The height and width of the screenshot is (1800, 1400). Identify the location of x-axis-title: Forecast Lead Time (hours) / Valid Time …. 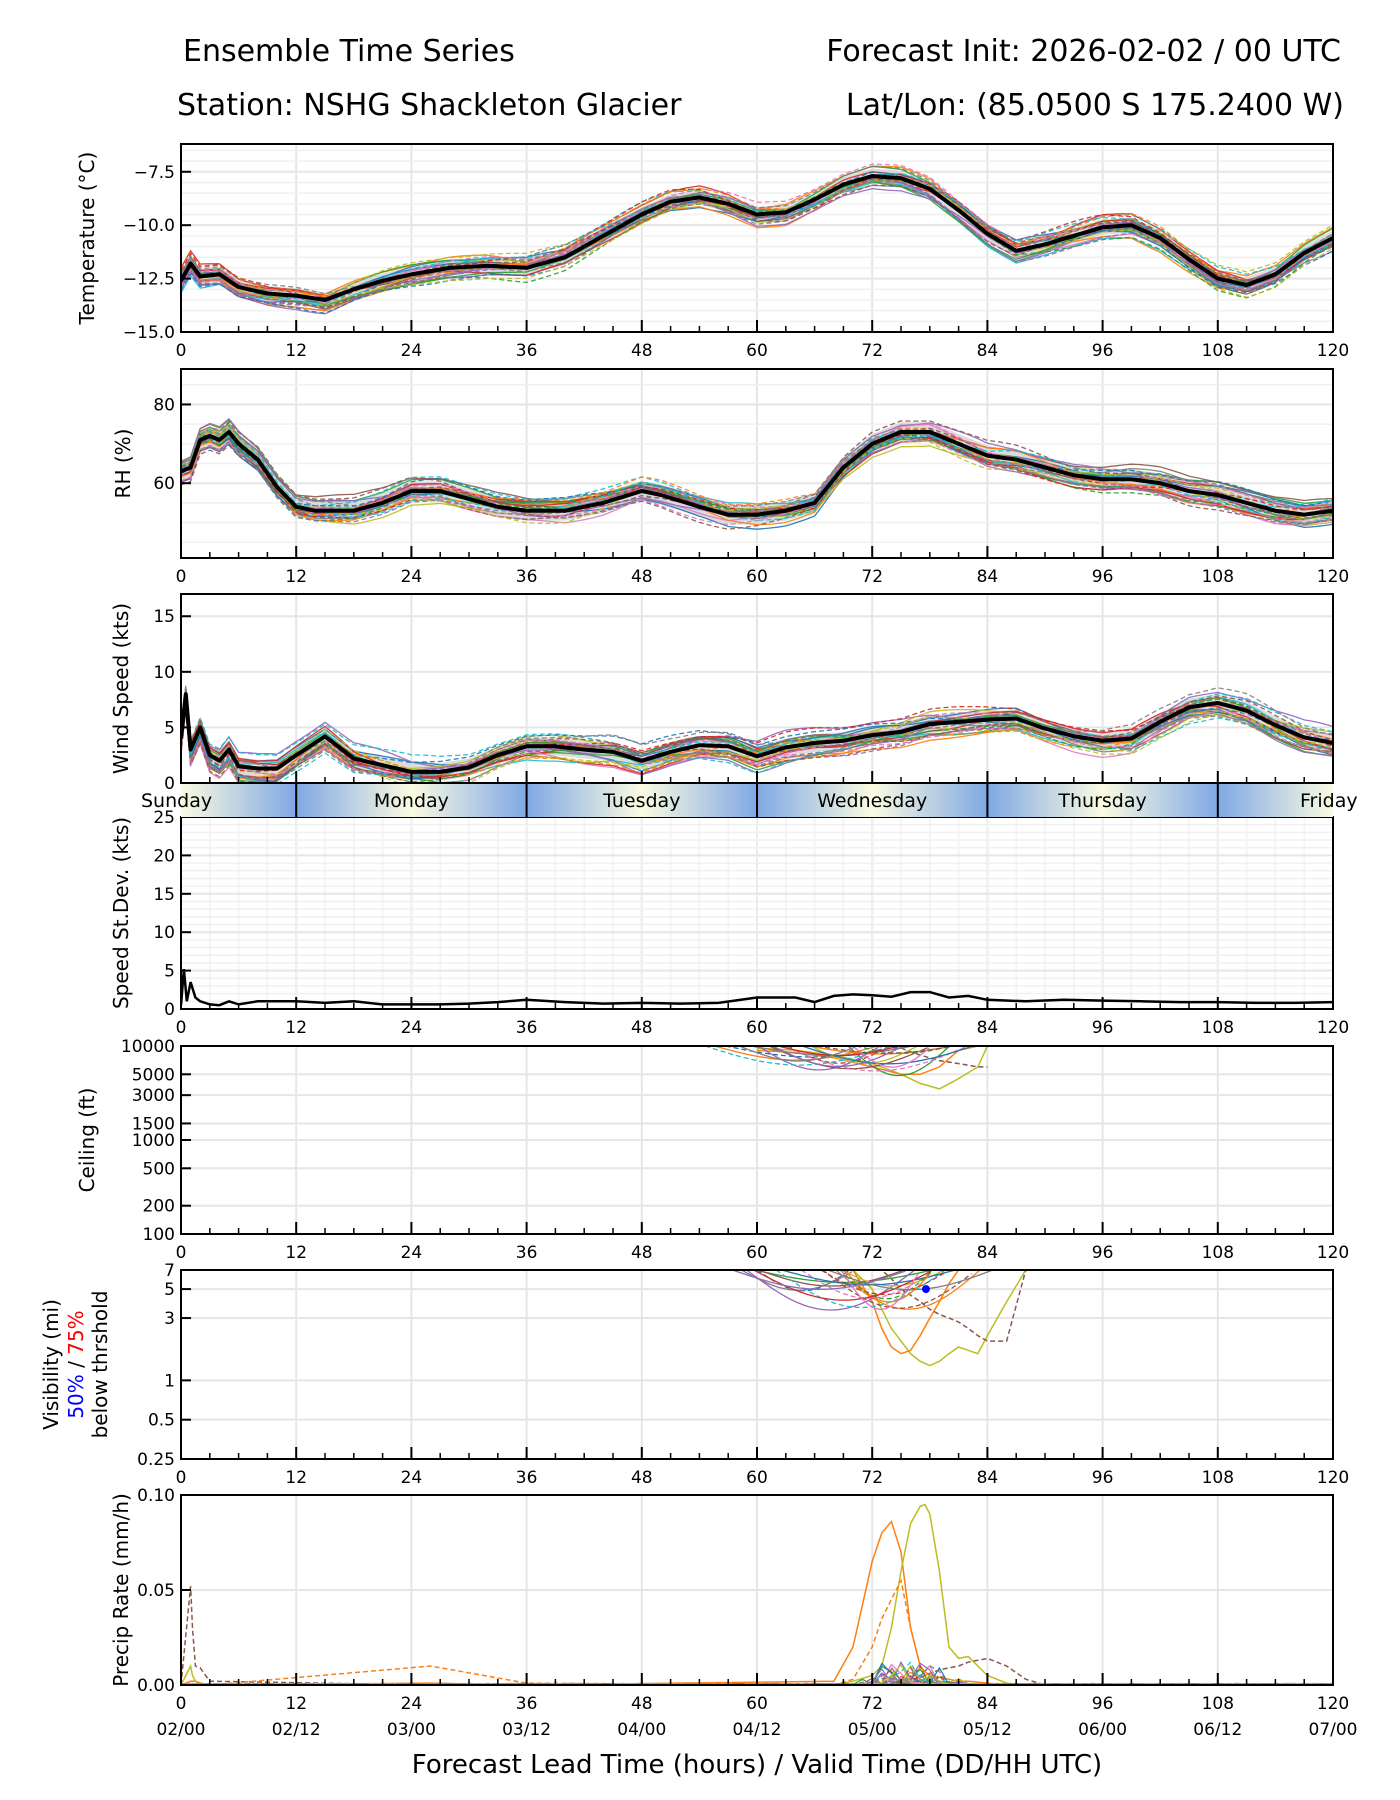
(757, 1765).